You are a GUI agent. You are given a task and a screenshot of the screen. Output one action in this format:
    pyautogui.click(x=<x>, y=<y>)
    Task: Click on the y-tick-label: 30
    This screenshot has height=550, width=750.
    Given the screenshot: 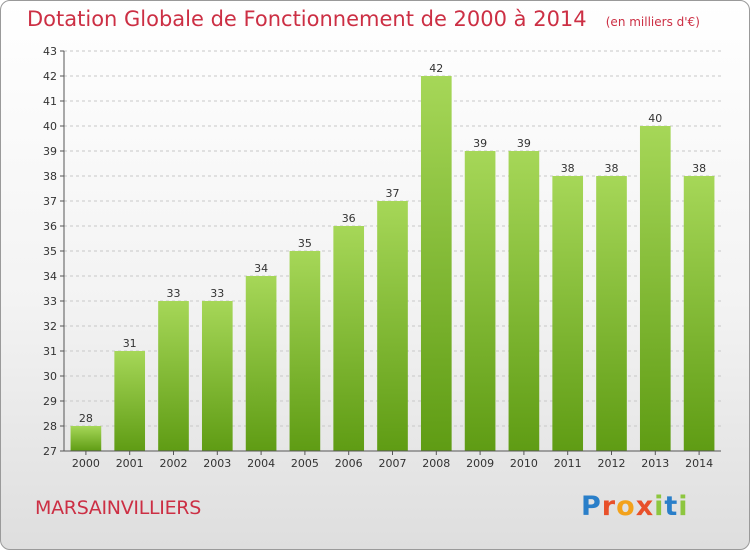 What is the action you would take?
    pyautogui.click(x=50, y=376)
    